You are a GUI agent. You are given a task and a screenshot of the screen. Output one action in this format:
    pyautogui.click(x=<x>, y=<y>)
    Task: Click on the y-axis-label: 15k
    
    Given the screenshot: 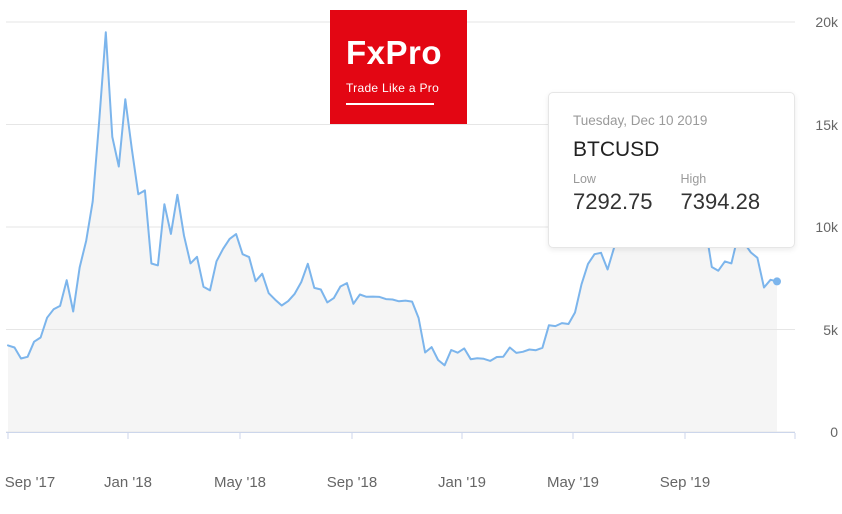 What is the action you would take?
    pyautogui.click(x=826, y=124)
    